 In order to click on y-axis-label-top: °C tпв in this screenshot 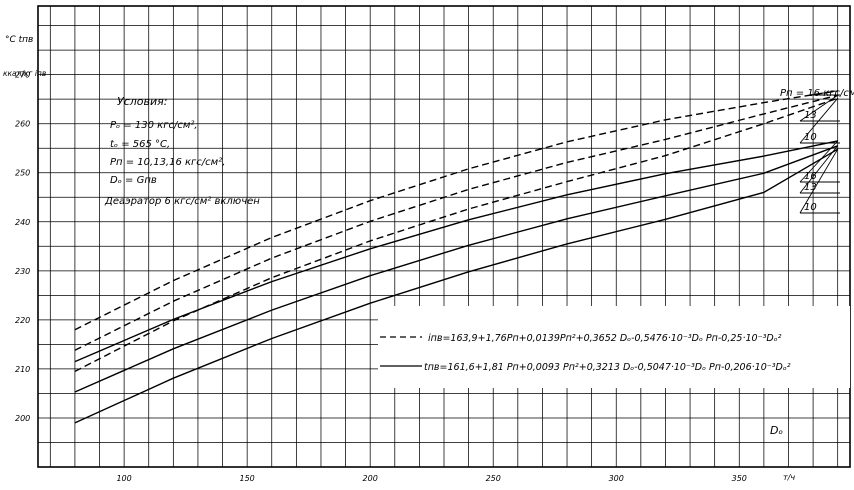, I will do `click(19, 40)`.